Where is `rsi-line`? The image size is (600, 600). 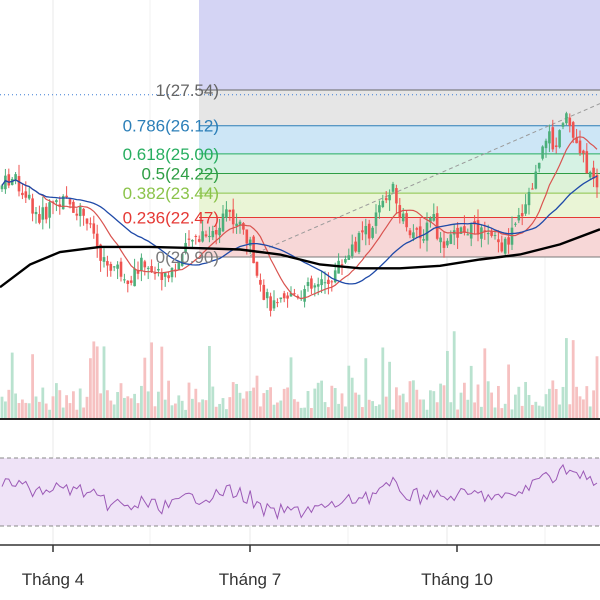
rsi-line is located at coordinates (299, 492).